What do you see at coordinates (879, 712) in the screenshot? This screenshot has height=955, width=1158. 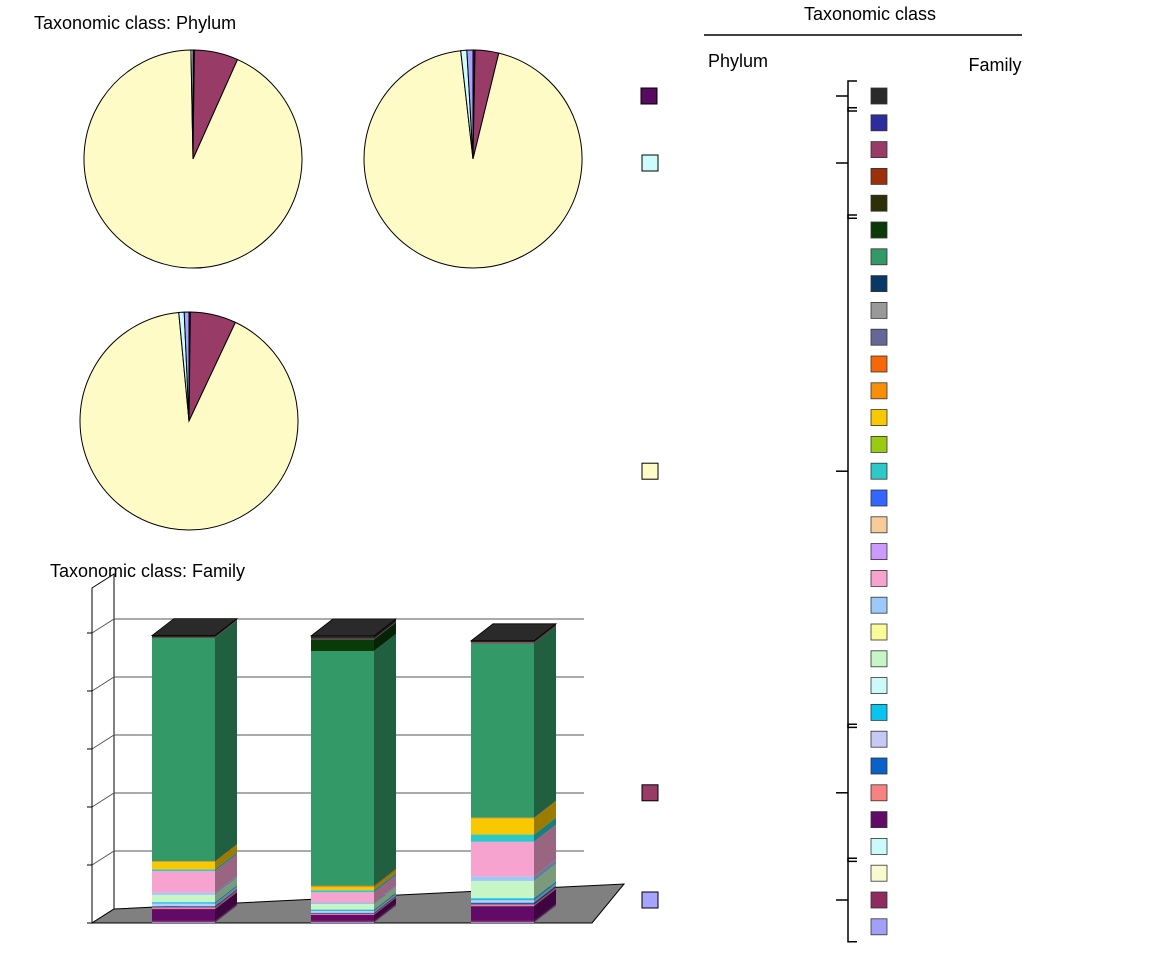 I see `legend-swatch-unclassified-firmicutes` at bounding box center [879, 712].